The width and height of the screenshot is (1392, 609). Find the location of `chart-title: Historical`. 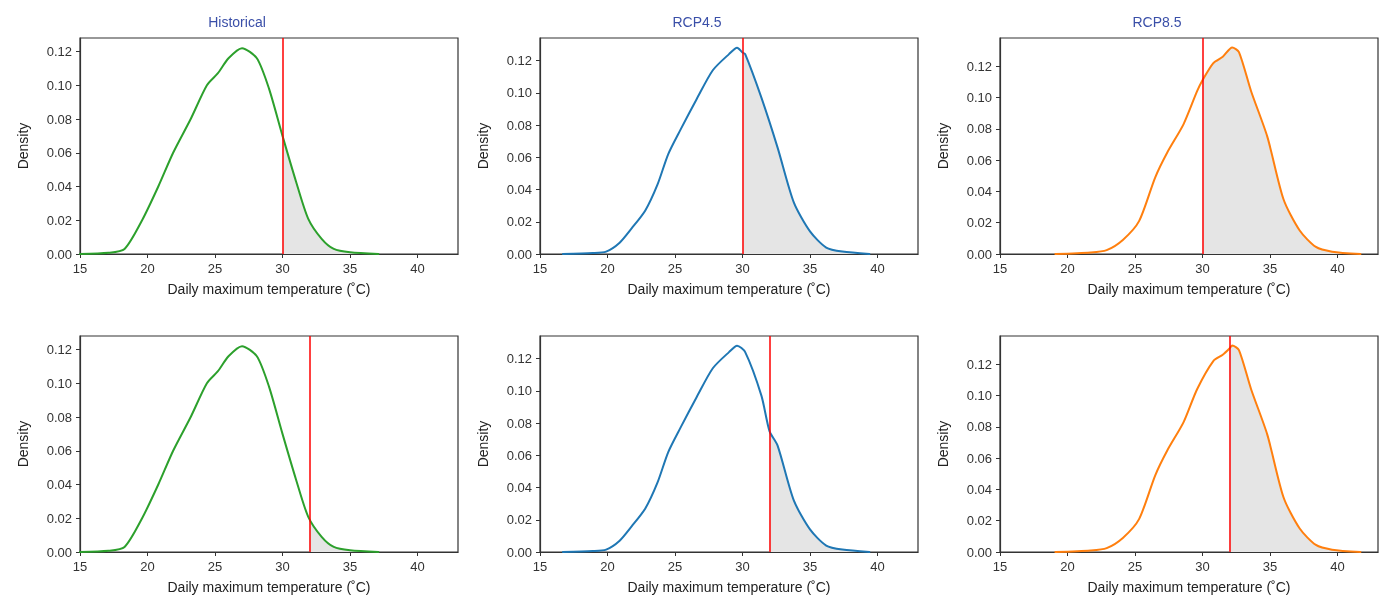

chart-title: Historical is located at coordinates (237, 22).